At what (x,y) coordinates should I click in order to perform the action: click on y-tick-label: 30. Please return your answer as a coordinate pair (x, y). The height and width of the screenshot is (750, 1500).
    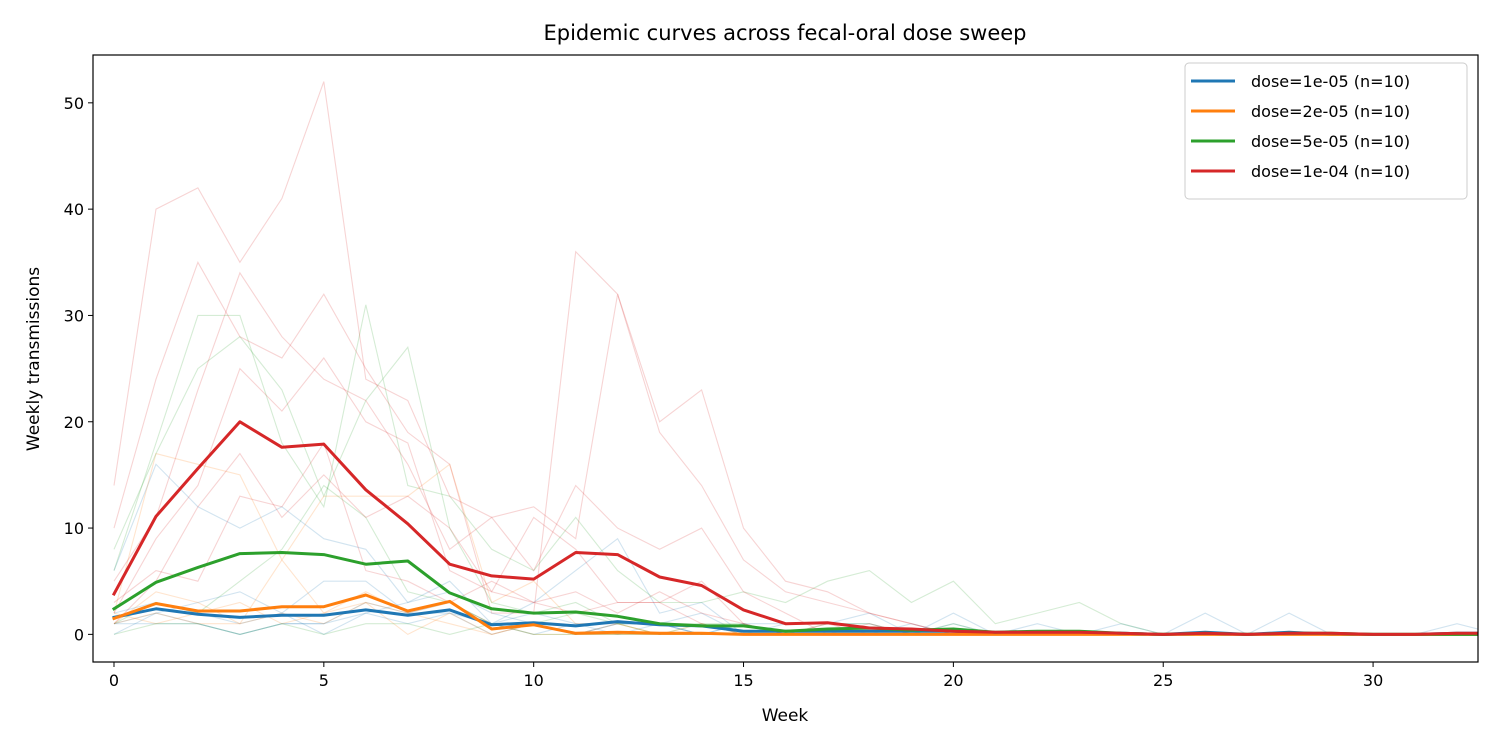
    Looking at the image, I should click on (74, 315).